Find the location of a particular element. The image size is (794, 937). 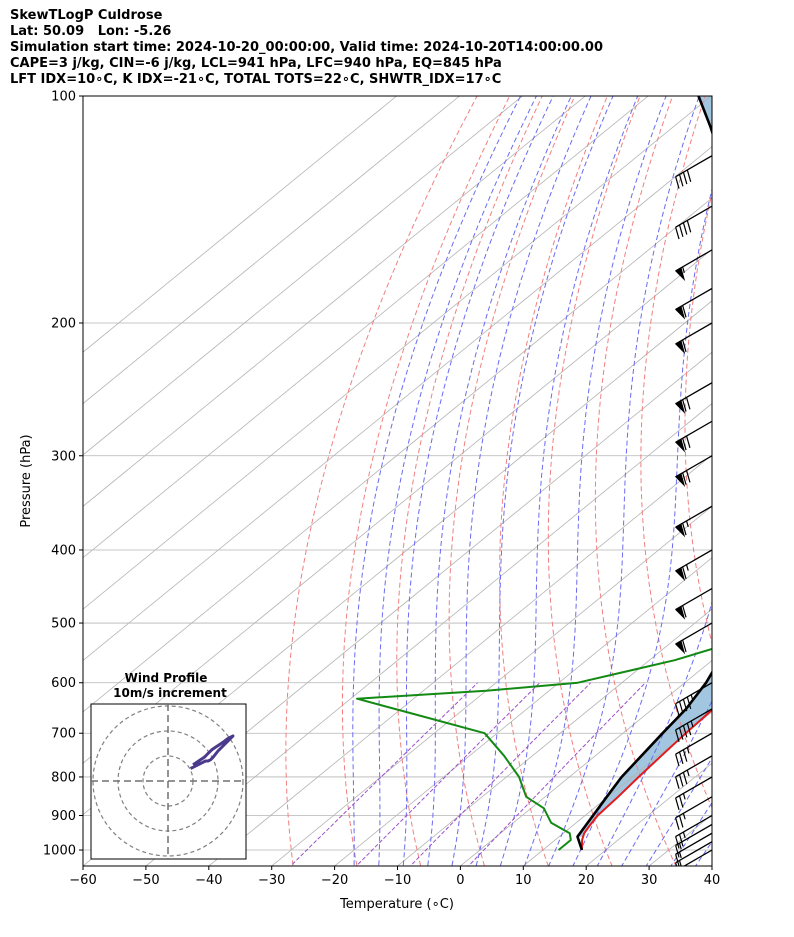

hodograph-subtitle: 10m/s increment is located at coordinates (170, 693).